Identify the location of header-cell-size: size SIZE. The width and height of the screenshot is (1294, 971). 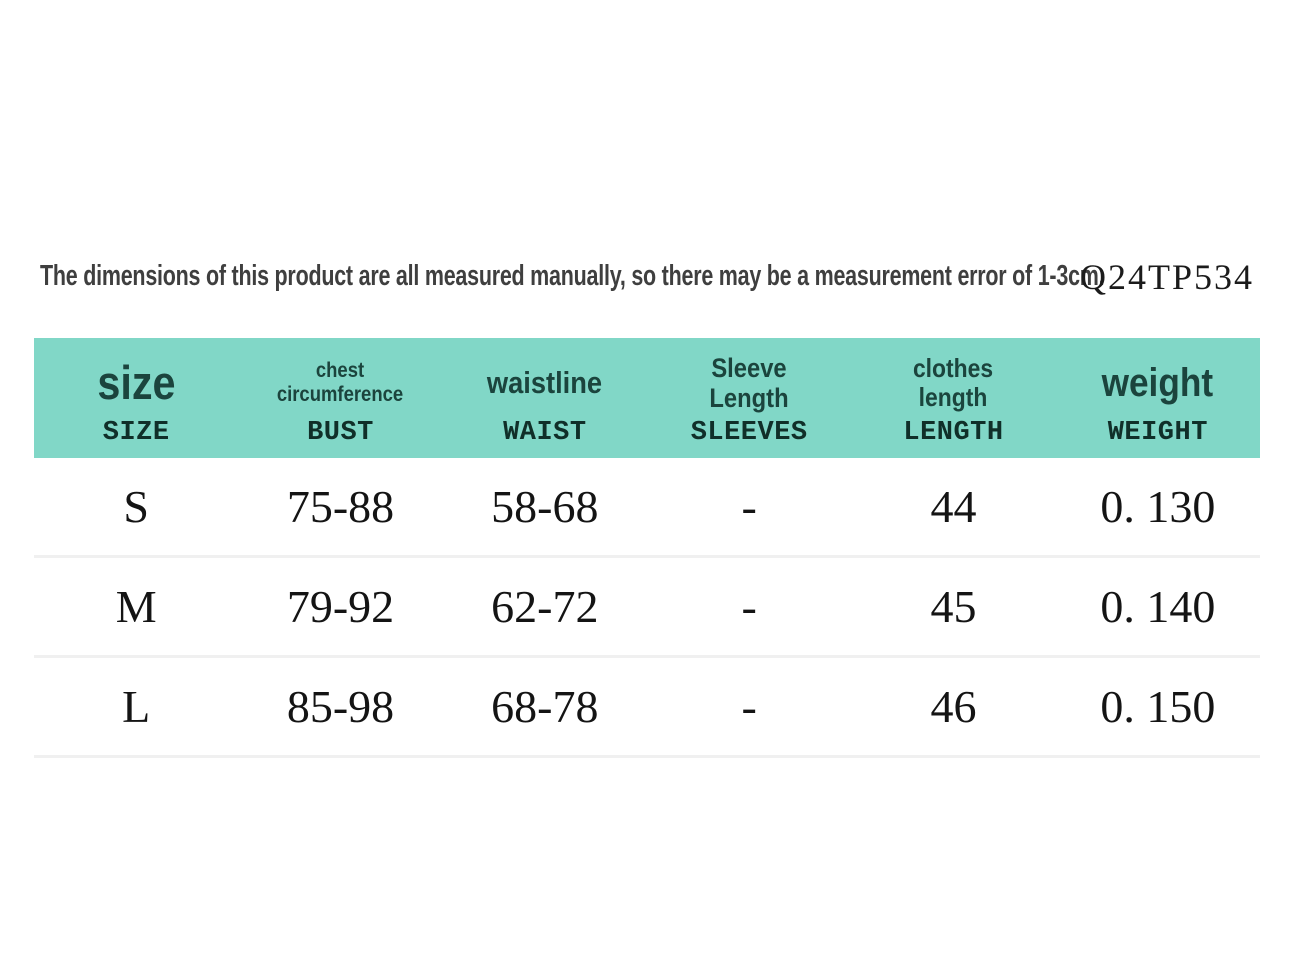
(136, 398).